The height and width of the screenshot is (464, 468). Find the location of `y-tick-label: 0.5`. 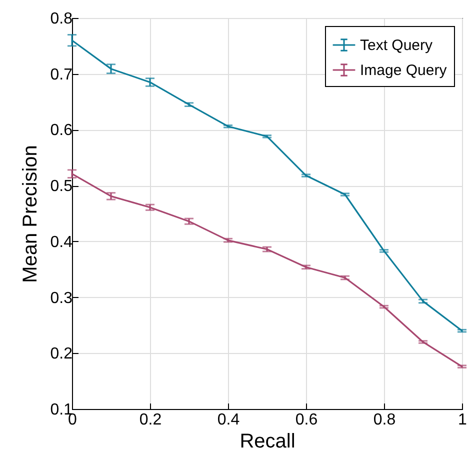

y-tick-label: 0.5 is located at coordinates (61, 187).